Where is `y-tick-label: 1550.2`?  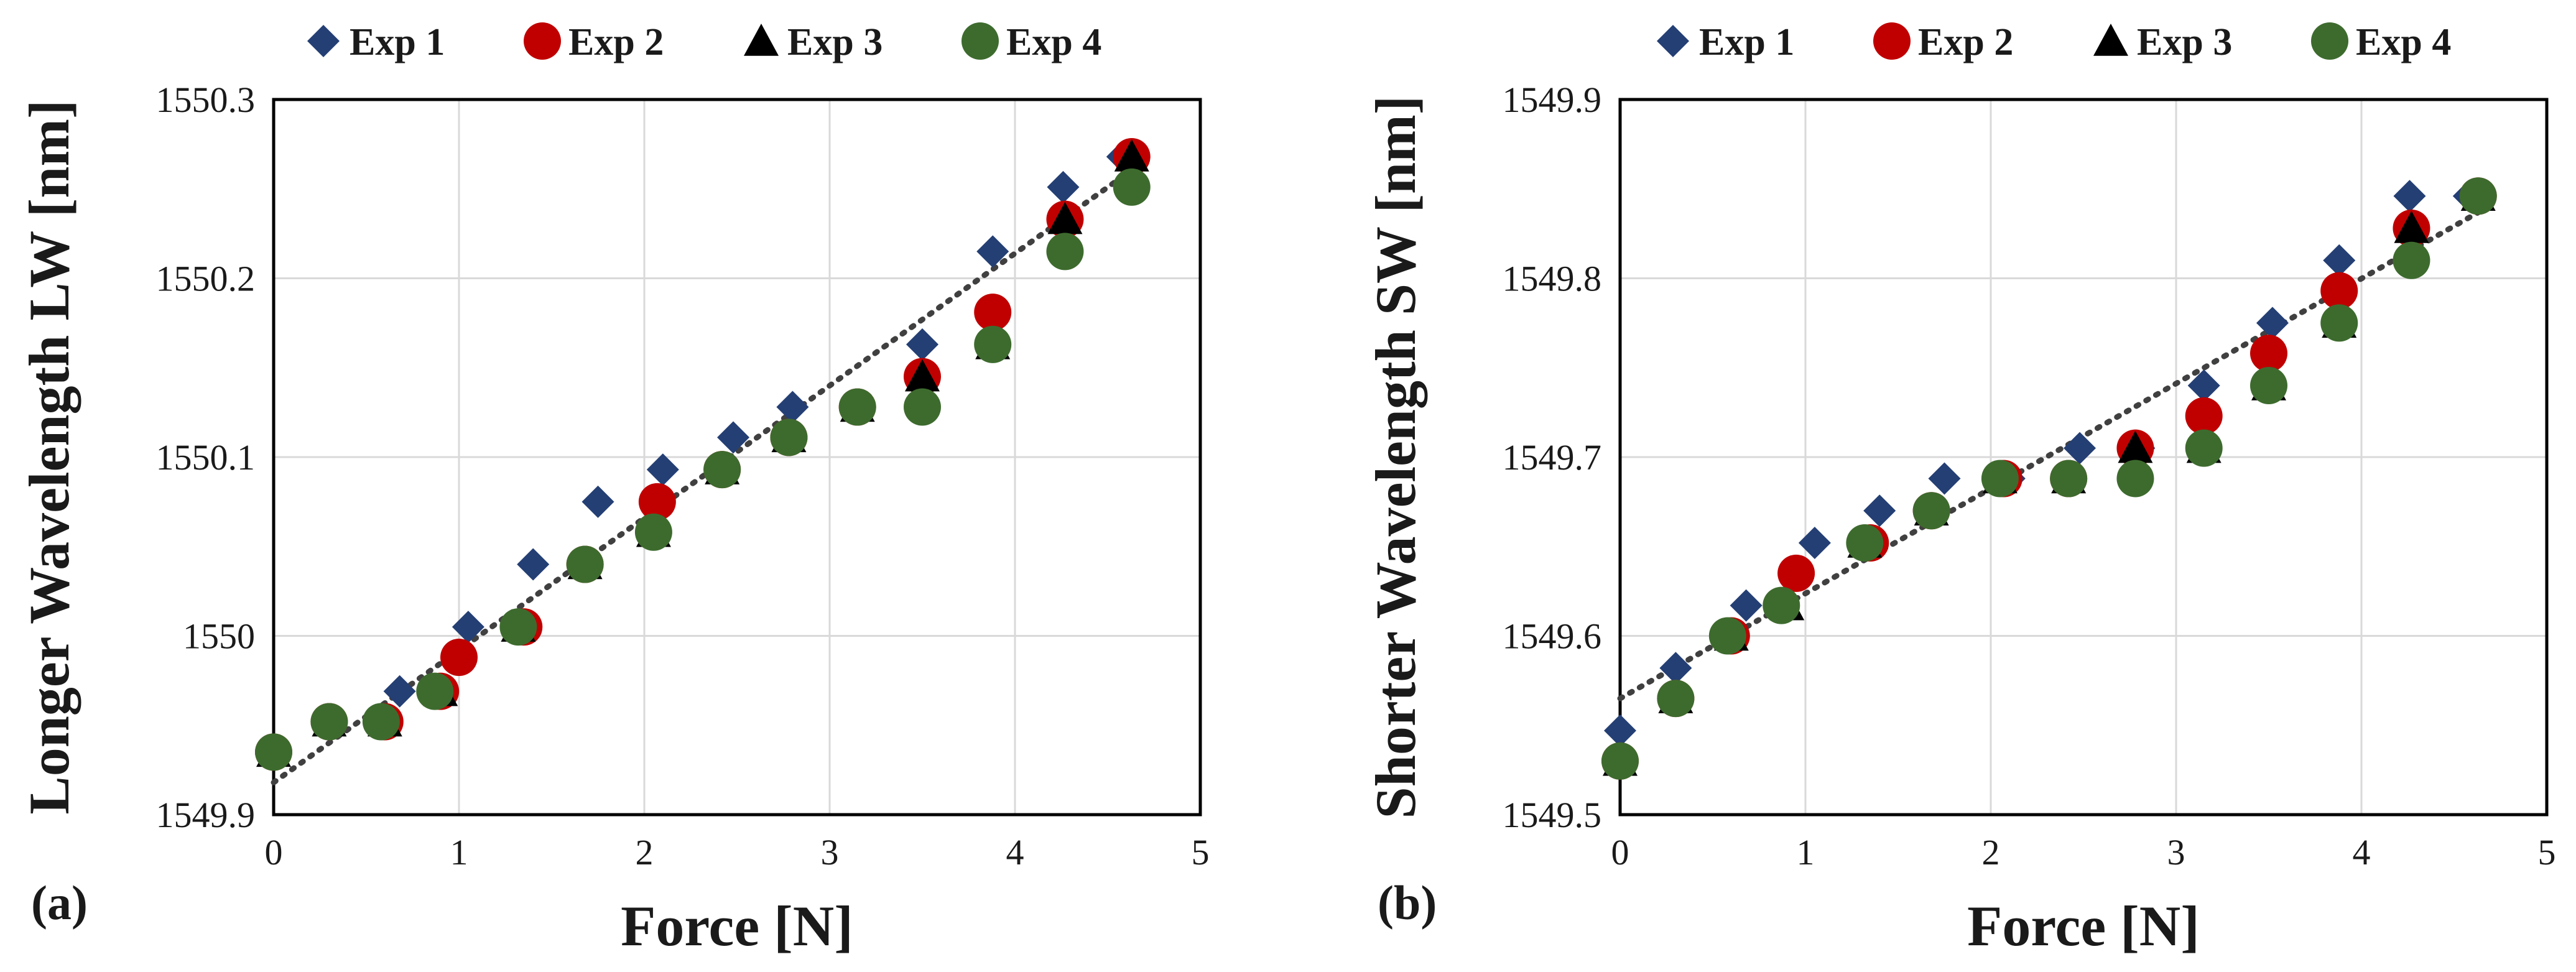 y-tick-label: 1550.2 is located at coordinates (206, 279).